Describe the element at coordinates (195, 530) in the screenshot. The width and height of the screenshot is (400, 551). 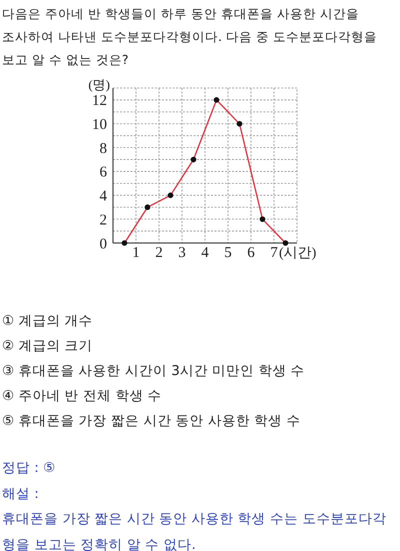
I see `text: 휴대폰을 가장 짧은 시간 동안 사용한 학생 수는 도수분포다각형을 보고는 정확히 알 수 없다.` at that location.